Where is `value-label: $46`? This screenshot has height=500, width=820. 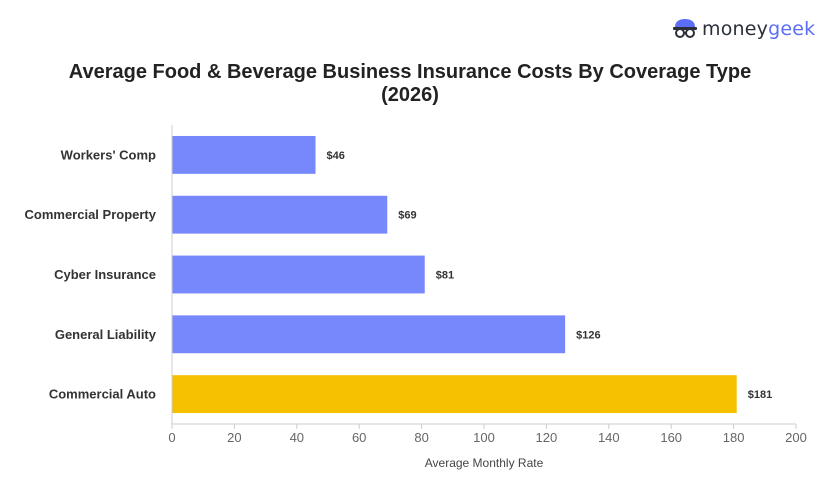 value-label: $46 is located at coordinates (336, 156).